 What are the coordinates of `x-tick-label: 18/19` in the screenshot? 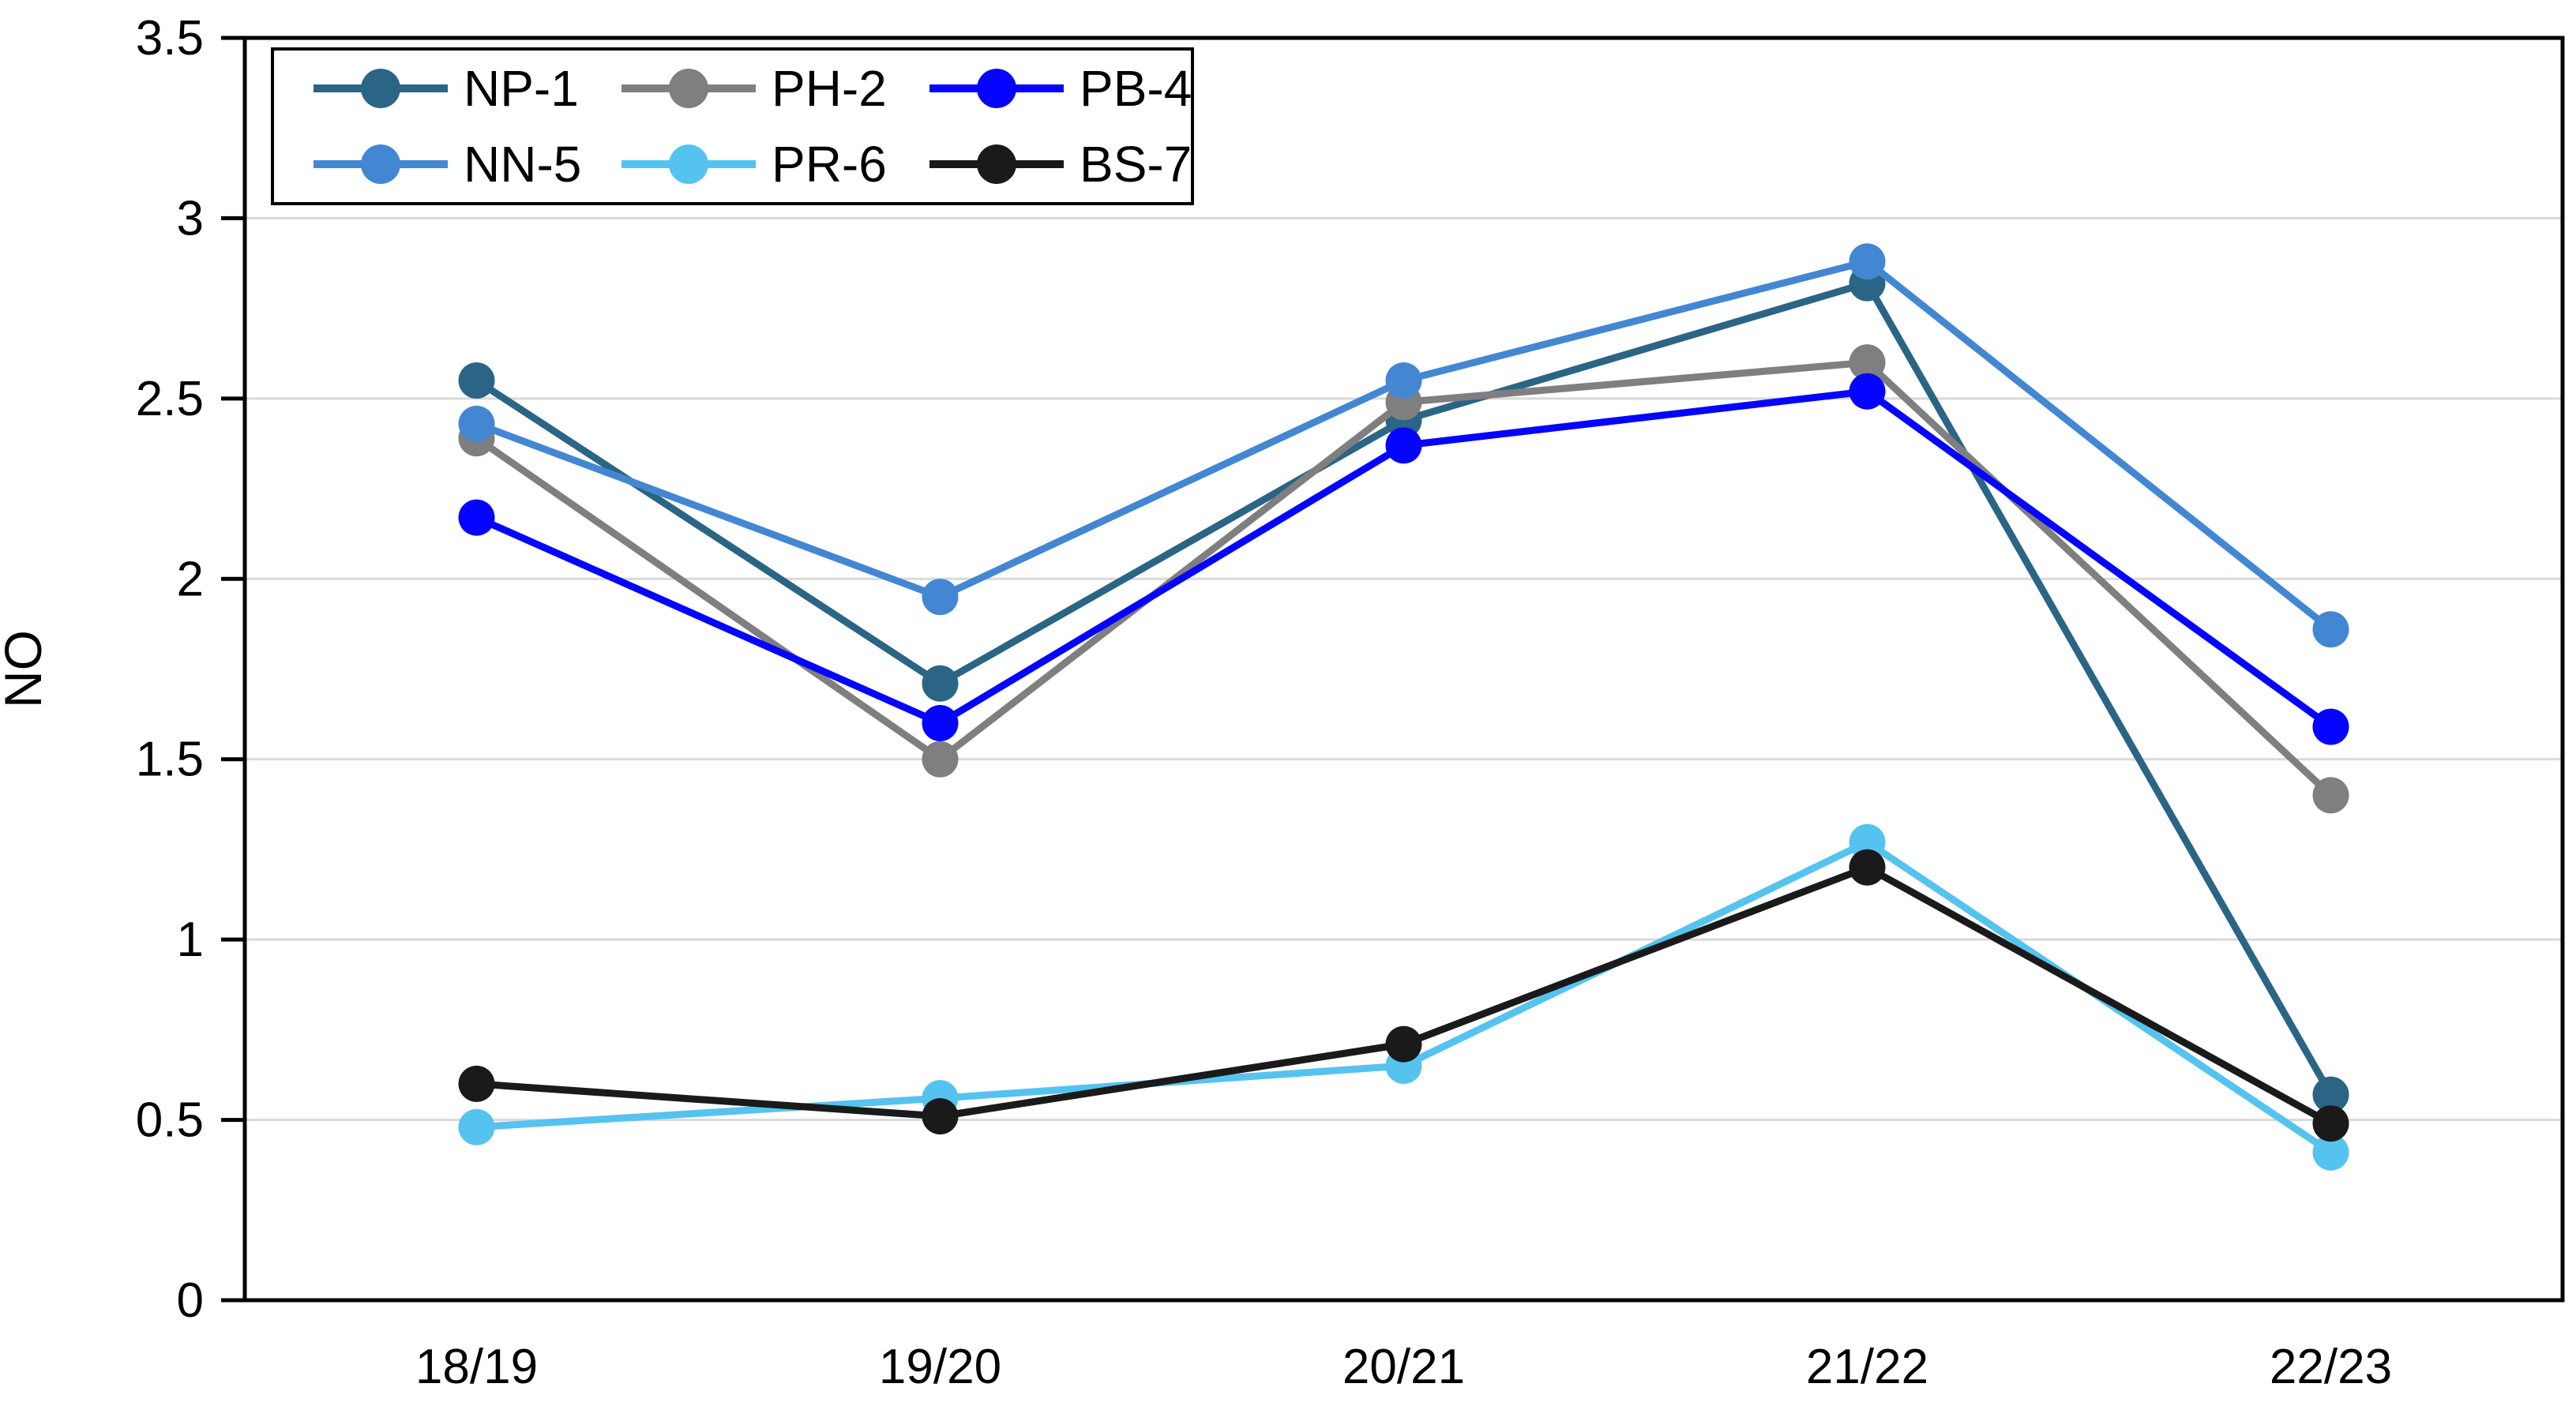 It's located at (476, 1367).